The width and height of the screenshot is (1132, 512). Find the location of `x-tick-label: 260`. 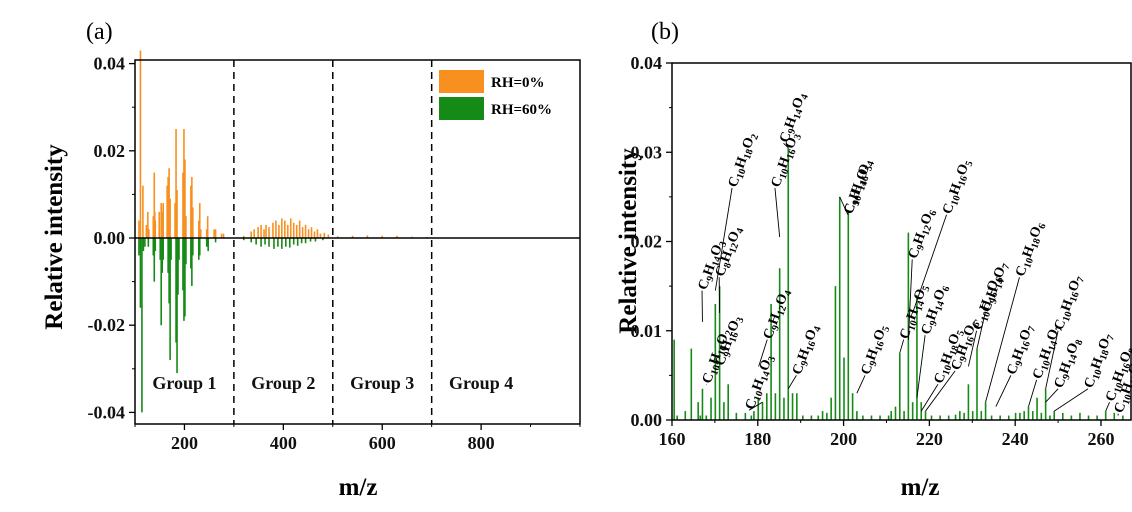

x-tick-label: 260 is located at coordinates (1100, 439).